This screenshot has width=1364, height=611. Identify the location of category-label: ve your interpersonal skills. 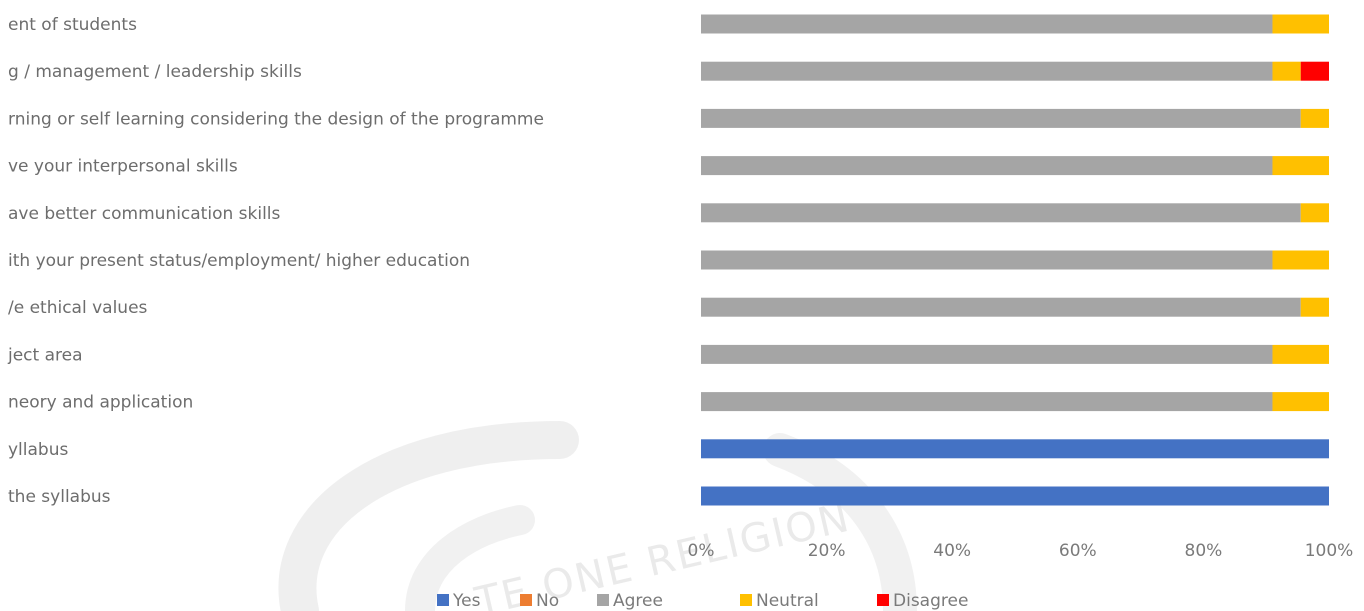
(123, 167).